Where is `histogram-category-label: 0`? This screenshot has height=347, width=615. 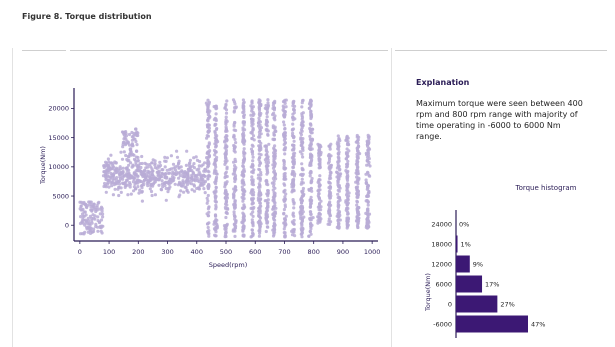
histogram-category-label: 0 is located at coordinates (450, 305).